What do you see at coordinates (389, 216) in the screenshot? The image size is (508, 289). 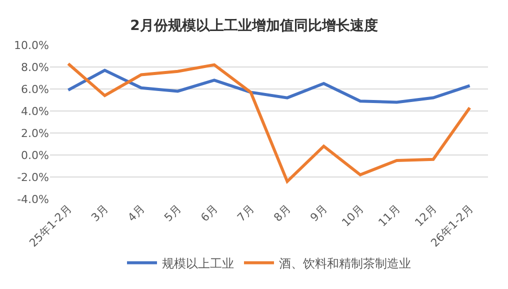 I see `x-tick-label: 11月` at bounding box center [389, 216].